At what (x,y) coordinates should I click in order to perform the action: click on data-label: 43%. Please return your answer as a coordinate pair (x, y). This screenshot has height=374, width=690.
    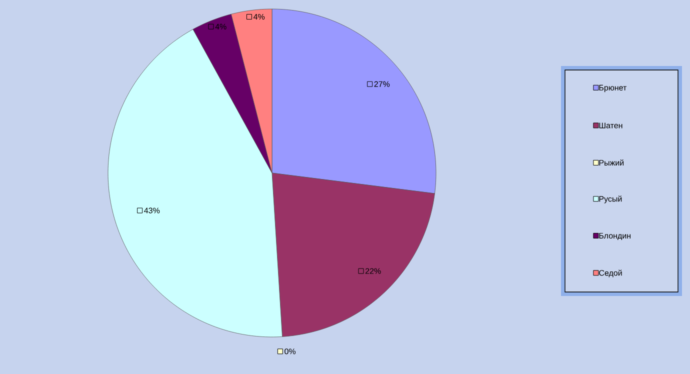
    Looking at the image, I should click on (152, 211).